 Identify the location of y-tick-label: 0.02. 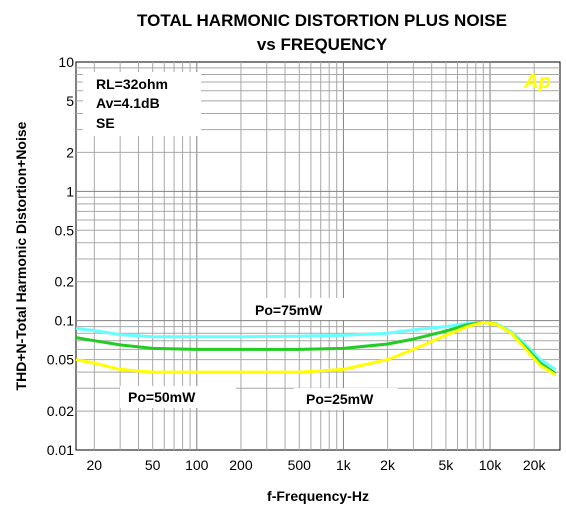
(60, 411).